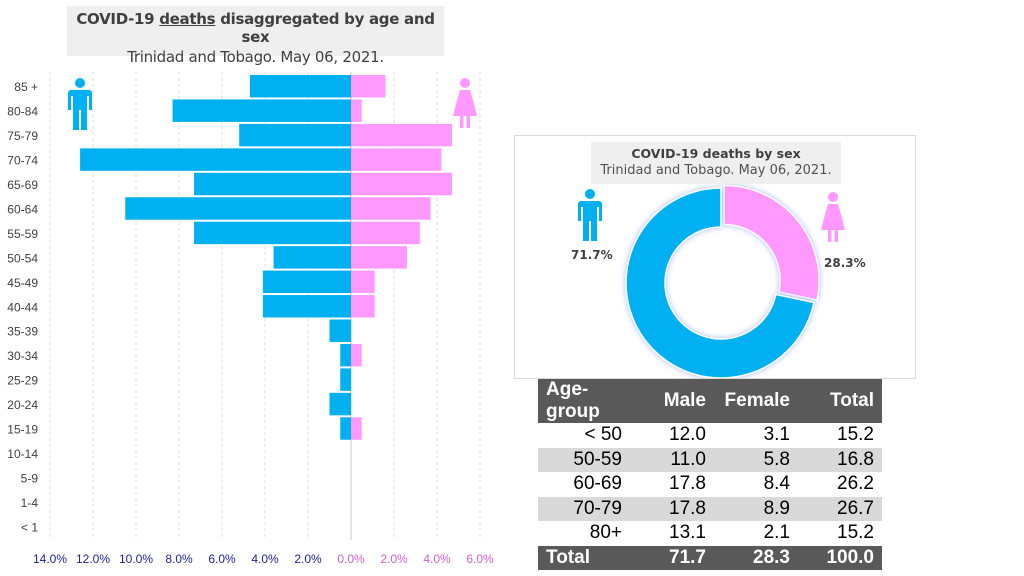  Describe the element at coordinates (22, 209) in the screenshot. I see `age-label: 60-64` at that location.